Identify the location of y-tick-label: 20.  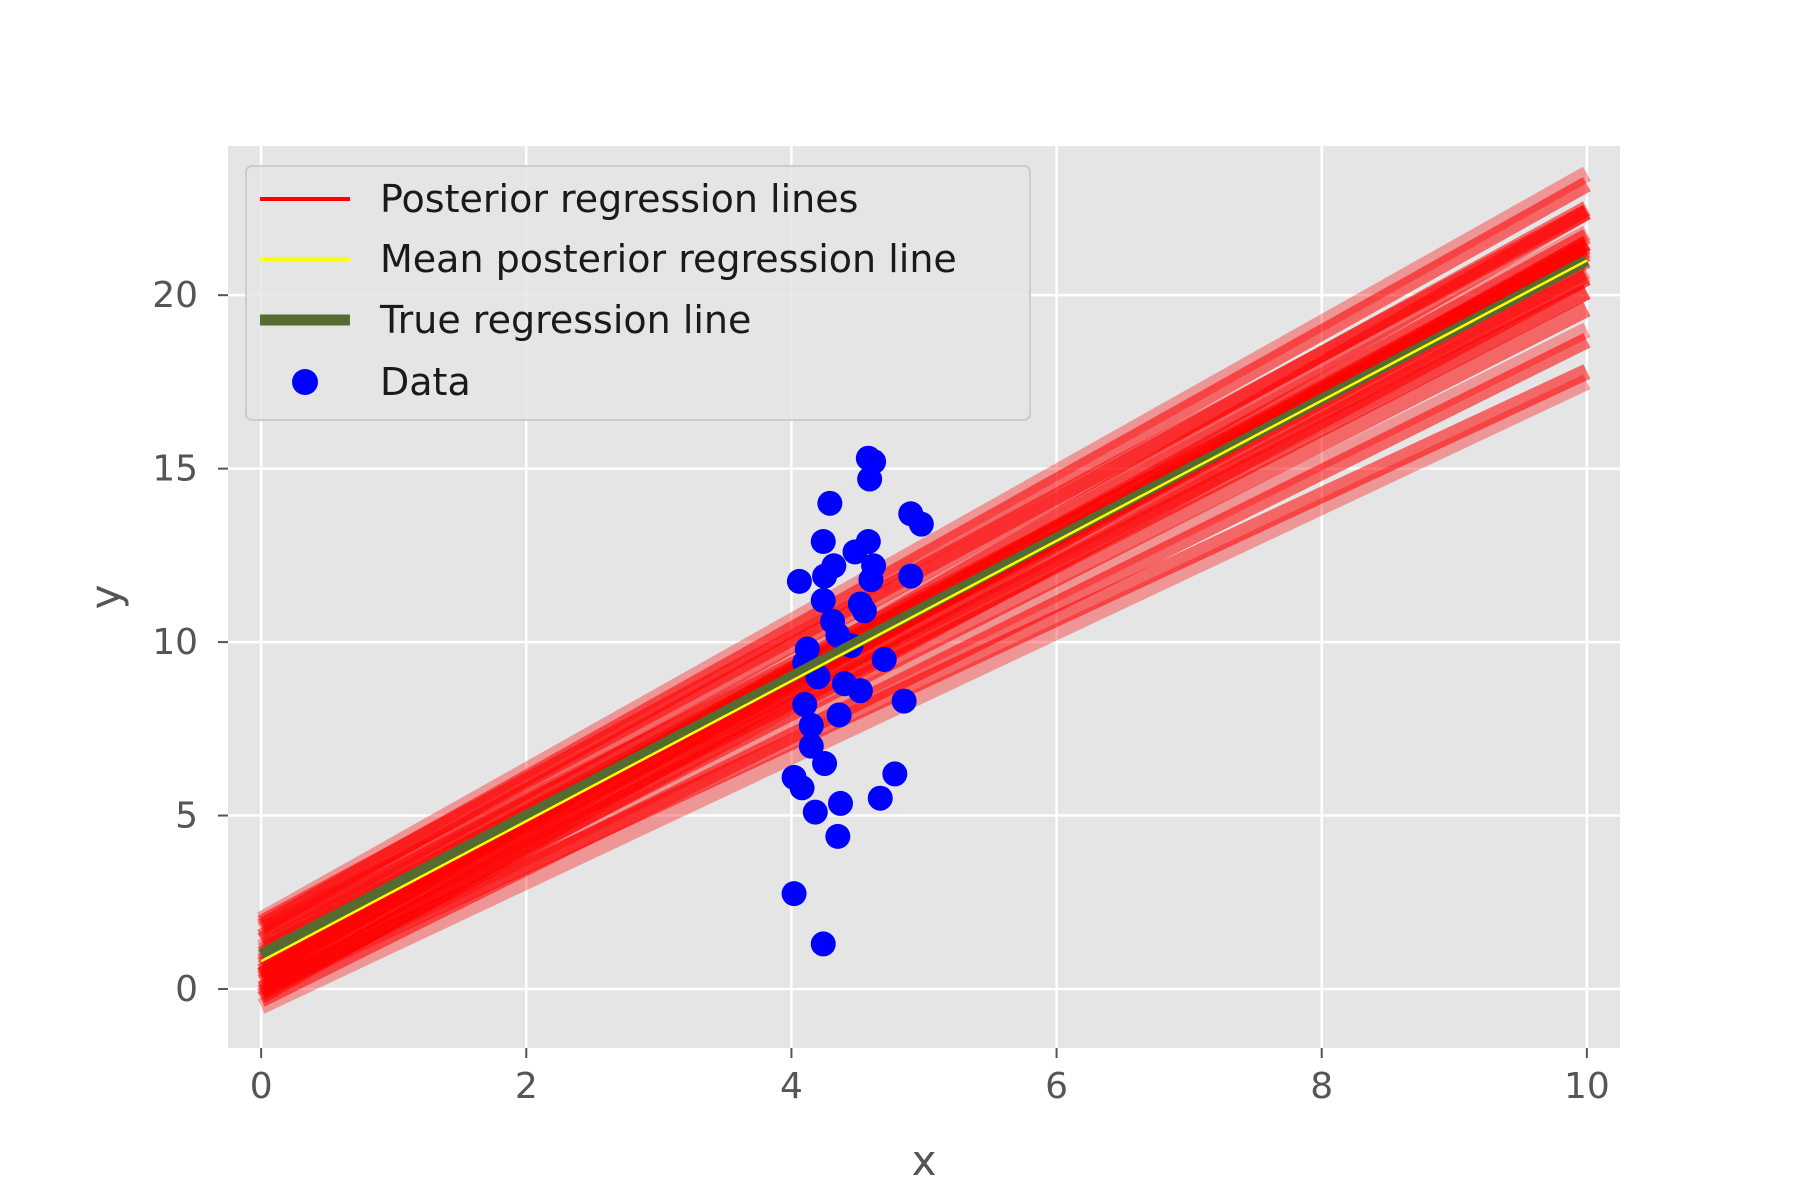
(175, 295).